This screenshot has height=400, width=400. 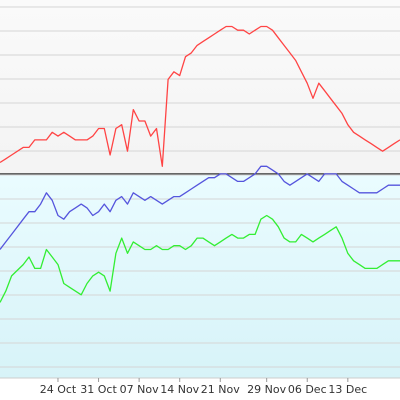 What do you see at coordinates (266, 389) in the screenshot?
I see `x-tick-label: 29 Nov` at bounding box center [266, 389].